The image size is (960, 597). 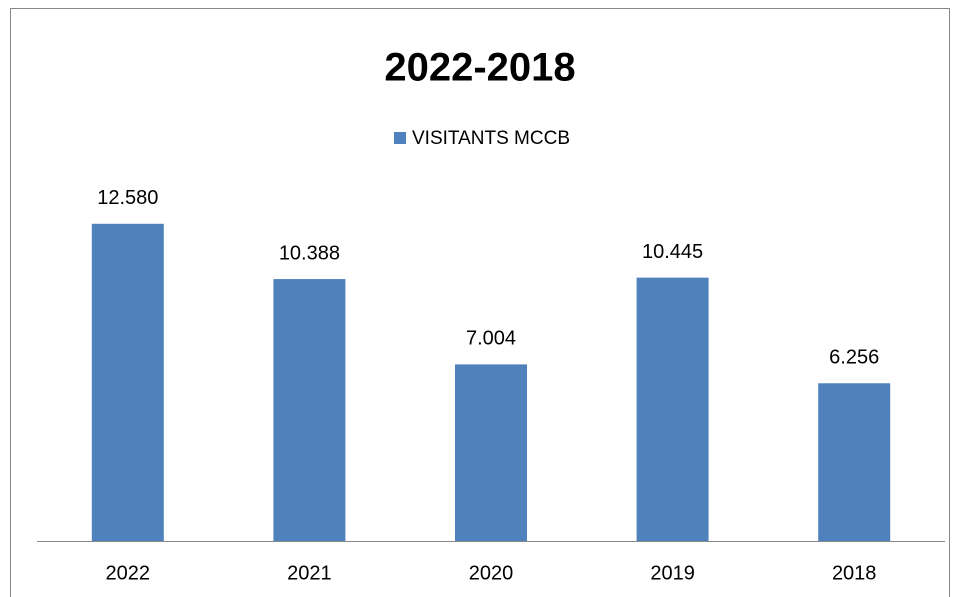 What do you see at coordinates (672, 573) in the screenshot?
I see `x-tick-label: 2019` at bounding box center [672, 573].